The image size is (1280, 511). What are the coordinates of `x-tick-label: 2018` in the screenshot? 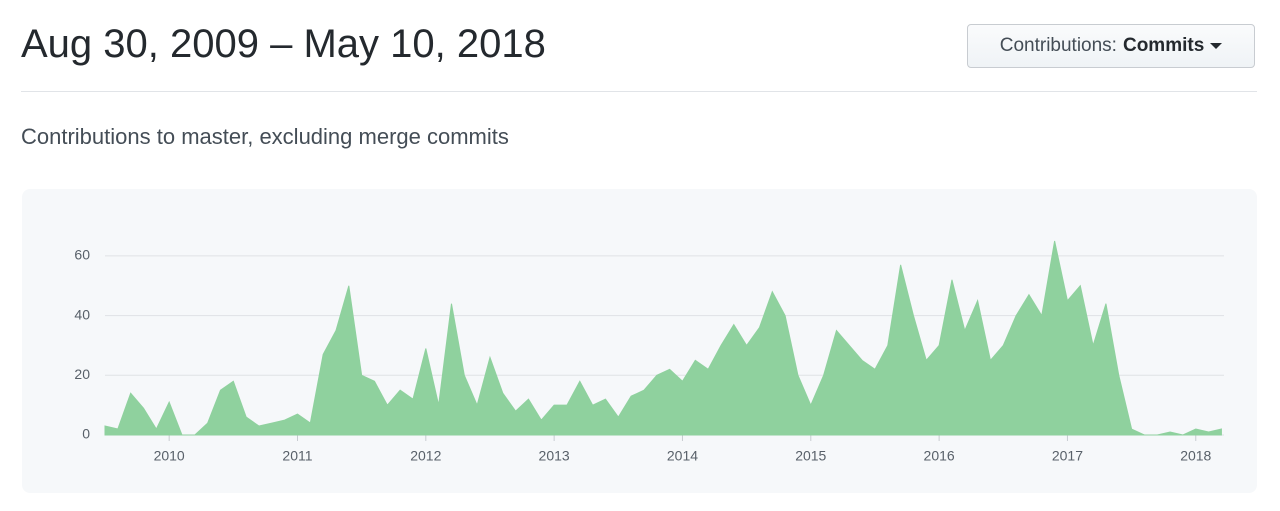 It's located at (1195, 456).